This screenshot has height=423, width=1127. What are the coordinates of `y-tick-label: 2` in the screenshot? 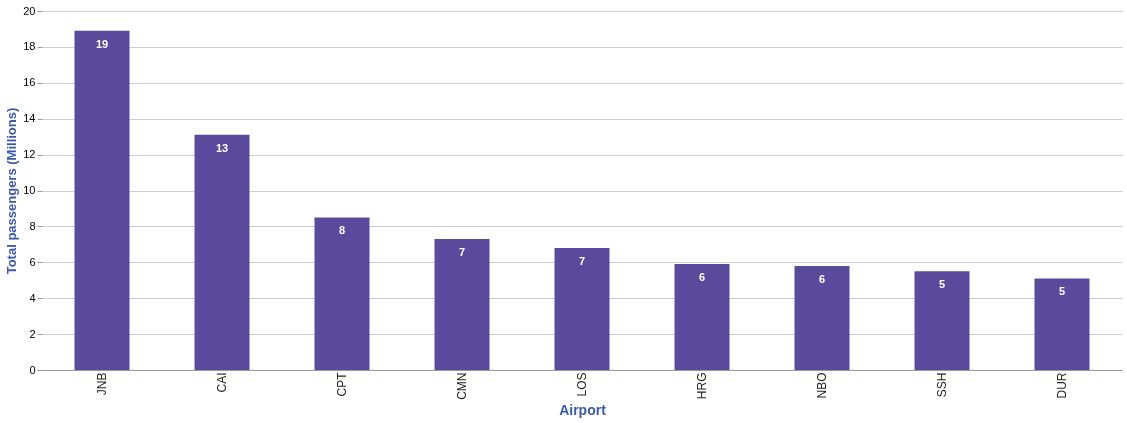 It's located at (32, 333).